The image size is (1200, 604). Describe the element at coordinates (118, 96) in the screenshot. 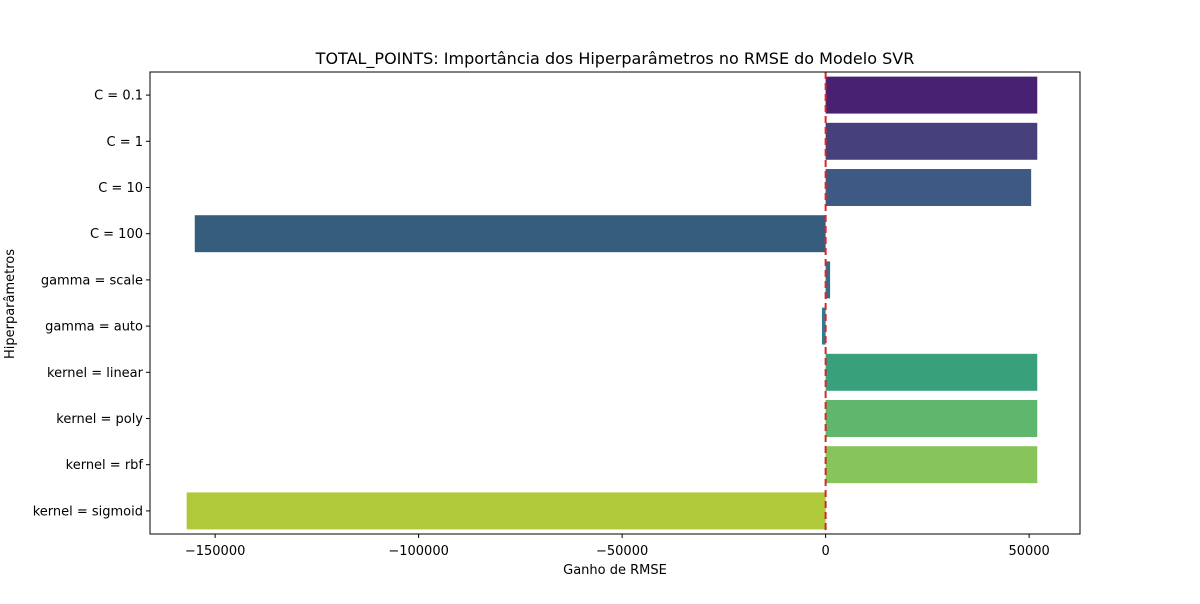

I see `y-tick-label: C = 0.1` at that location.